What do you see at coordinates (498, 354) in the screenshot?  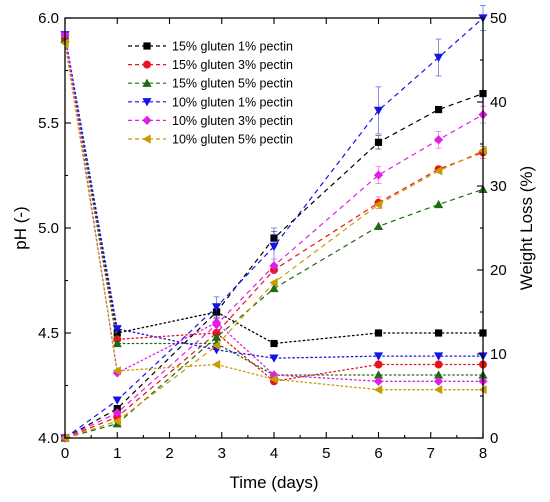 I see `y-right-tick-label: 10` at bounding box center [498, 354].